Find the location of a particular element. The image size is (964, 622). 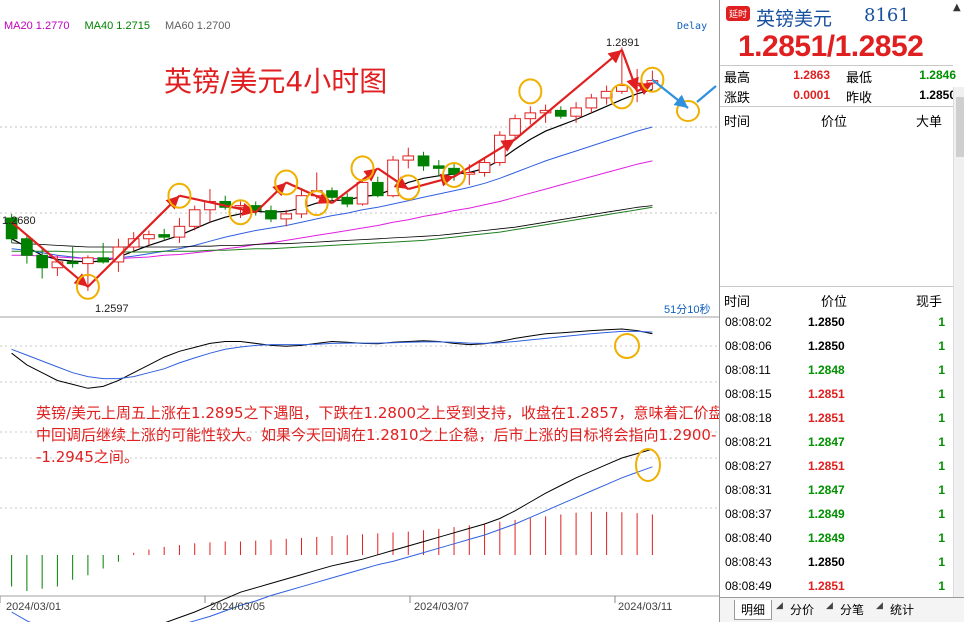

tick-row: 08:08:18 1.2851 1 is located at coordinates (836, 418).